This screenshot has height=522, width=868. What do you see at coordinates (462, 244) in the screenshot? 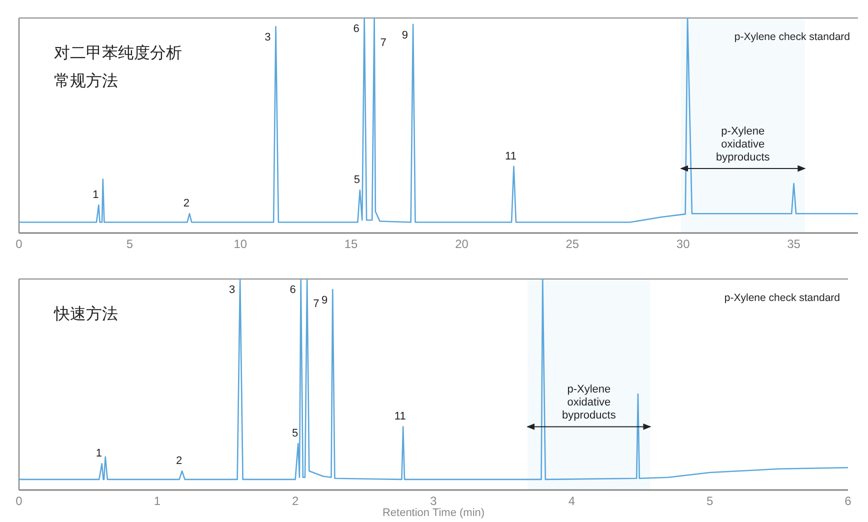
I see `x-tick-label: 20` at bounding box center [462, 244].